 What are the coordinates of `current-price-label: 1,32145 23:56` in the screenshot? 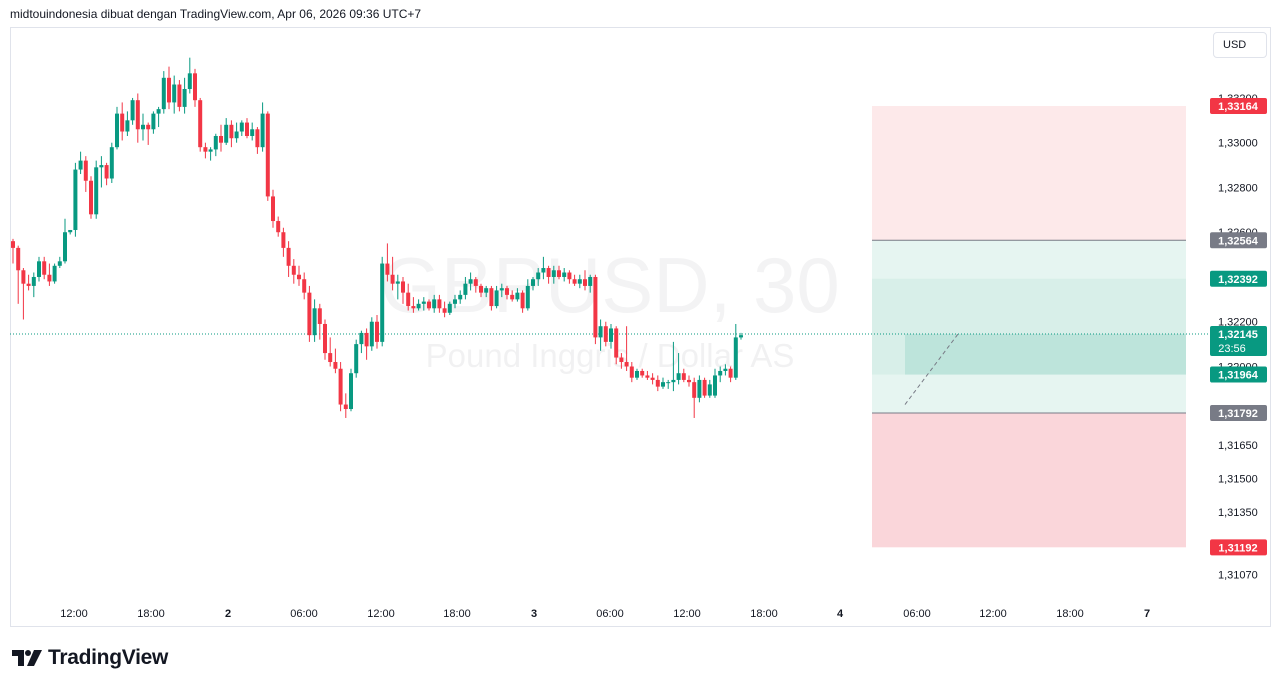 It's located at (1238, 341).